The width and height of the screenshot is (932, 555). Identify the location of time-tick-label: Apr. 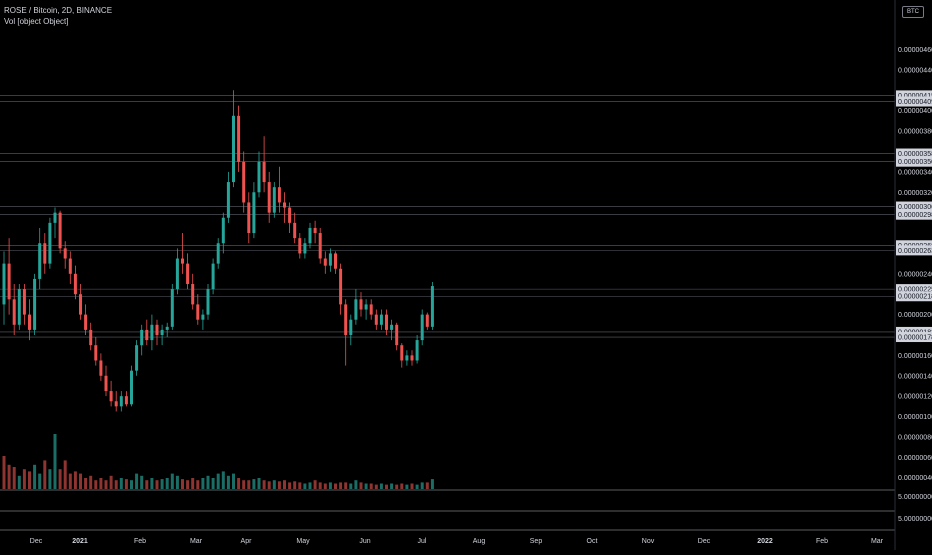
(247, 541).